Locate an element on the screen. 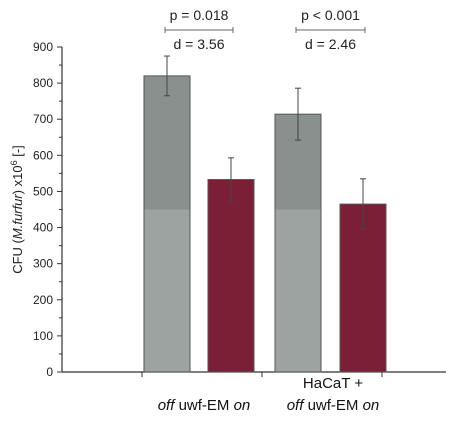 The height and width of the screenshot is (424, 474). y-tick-label: 300 is located at coordinates (43, 264).